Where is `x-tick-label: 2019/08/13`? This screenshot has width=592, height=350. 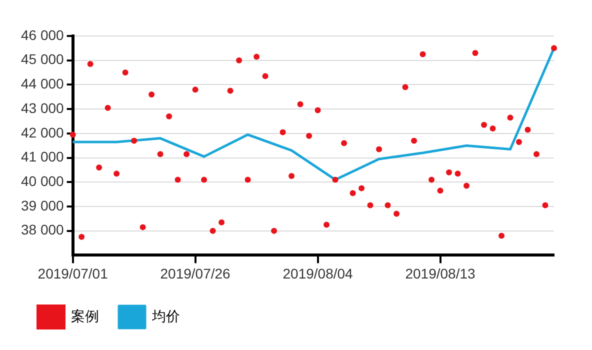
x-tick-label: 2019/08/13 is located at coordinates (440, 273).